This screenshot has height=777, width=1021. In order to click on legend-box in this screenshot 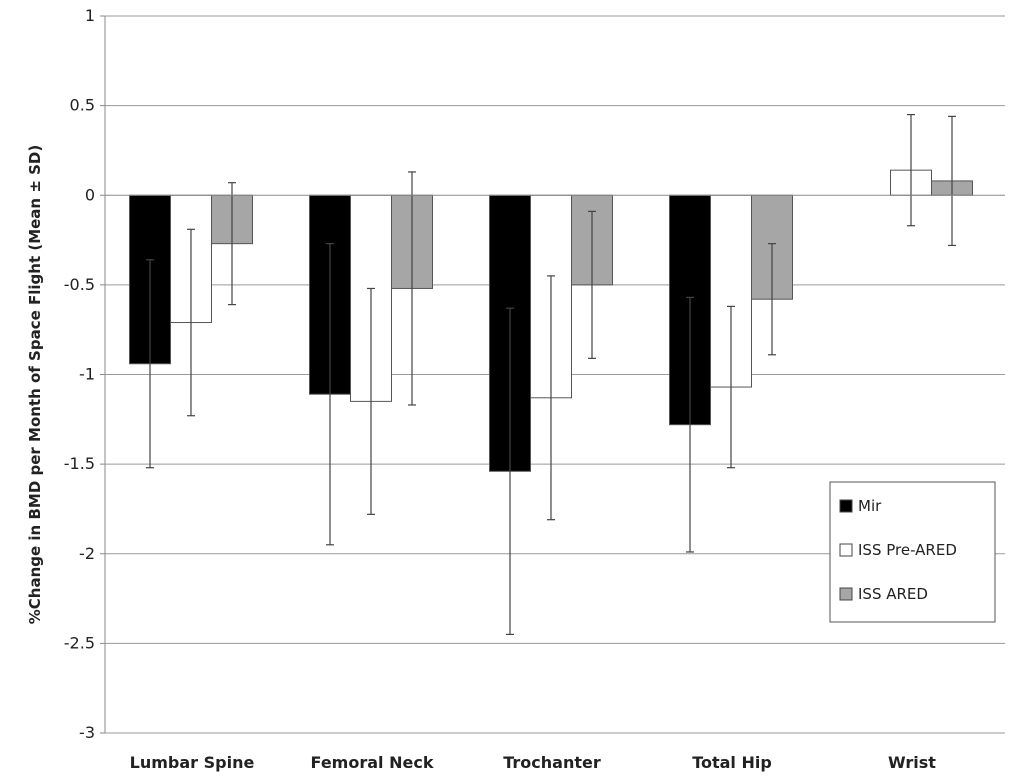, I will do `click(912, 552)`.